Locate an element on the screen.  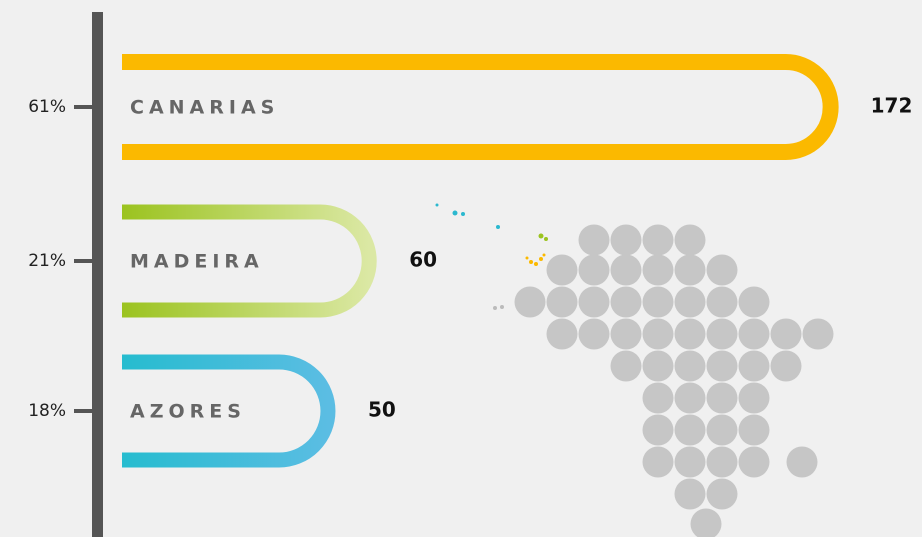
value-label: 50 is located at coordinates (382, 410).